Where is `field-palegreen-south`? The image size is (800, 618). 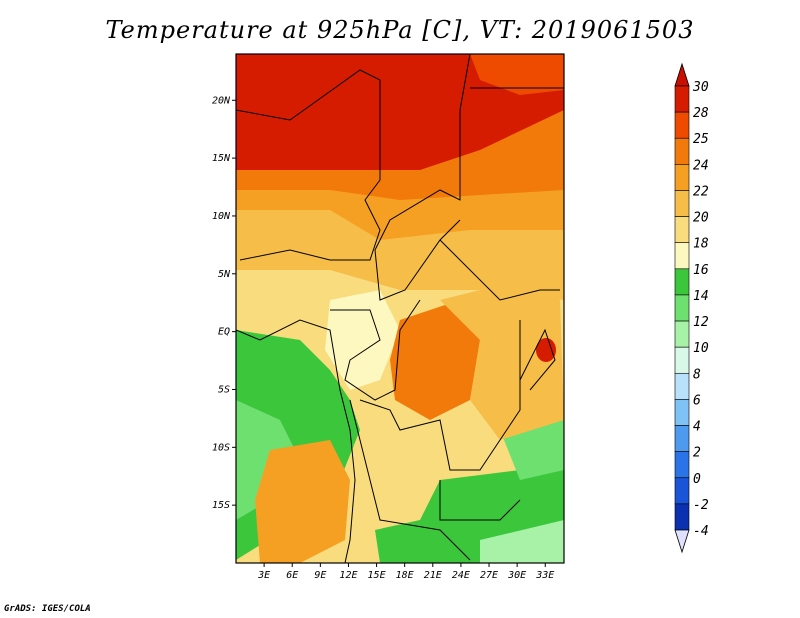
field-palegreen-south is located at coordinates (522, 541).